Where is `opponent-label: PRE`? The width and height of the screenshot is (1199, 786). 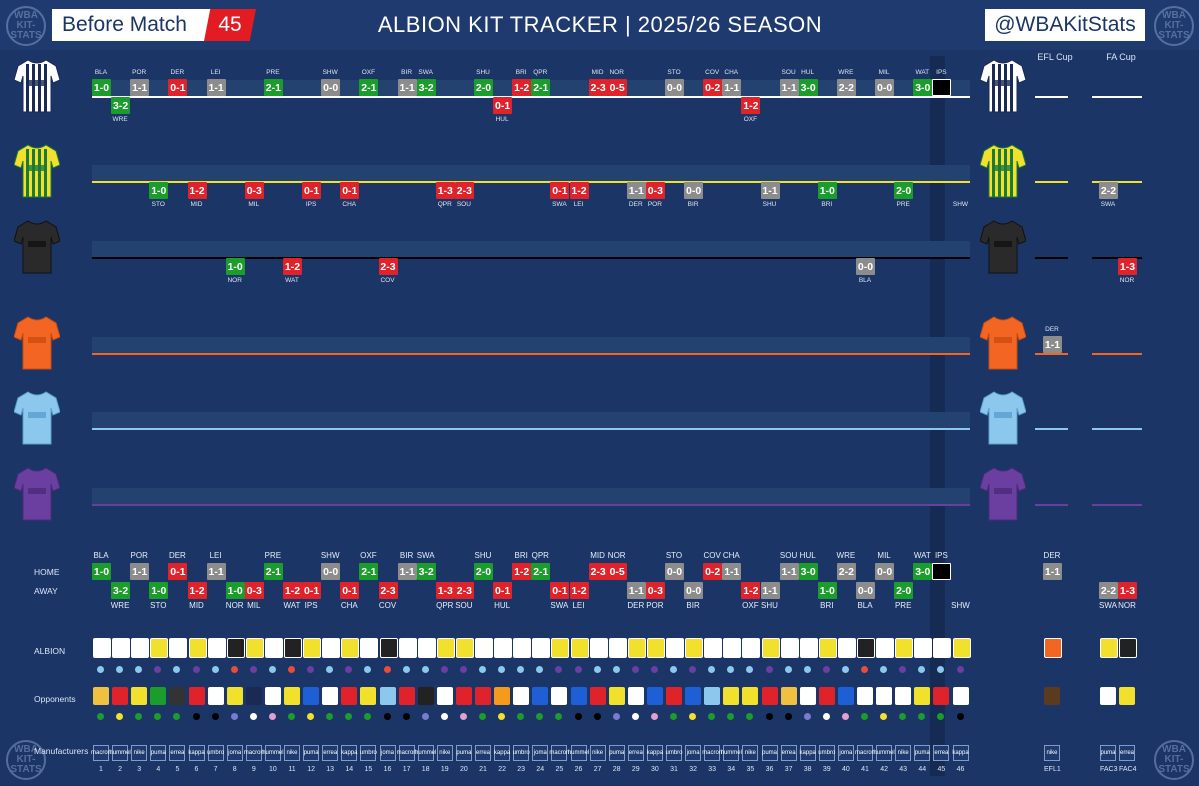 opponent-label: PRE is located at coordinates (273, 72).